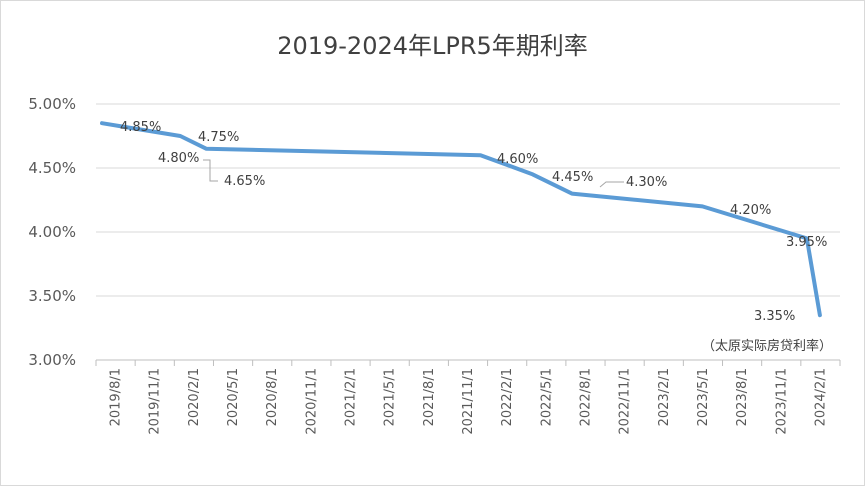 This screenshot has width=865, height=486. Describe the element at coordinates (52, 360) in the screenshot. I see `y-tick-label: 3.00%` at that location.